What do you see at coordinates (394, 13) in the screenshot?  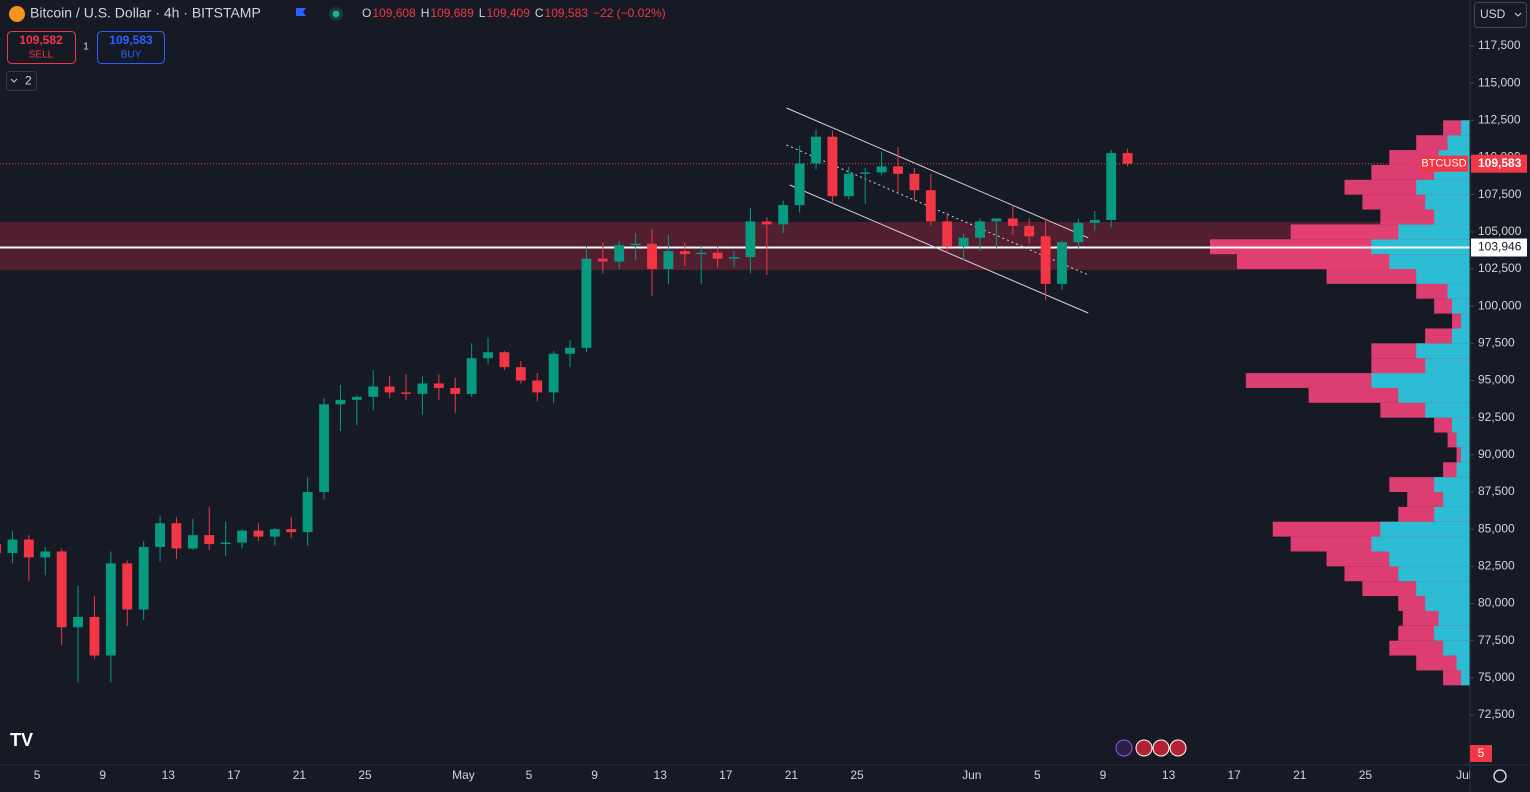 I see `ohlc-value: 109,608` at bounding box center [394, 13].